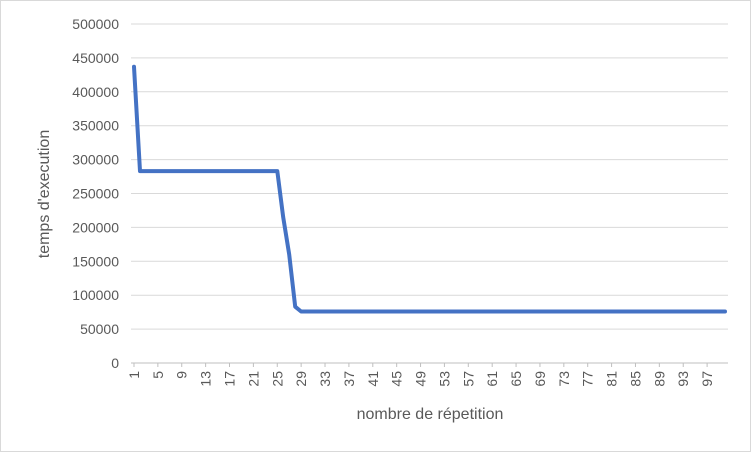 This screenshot has height=453, width=751. Describe the element at coordinates (516, 379) in the screenshot. I see `x-tick-label: 65` at that location.